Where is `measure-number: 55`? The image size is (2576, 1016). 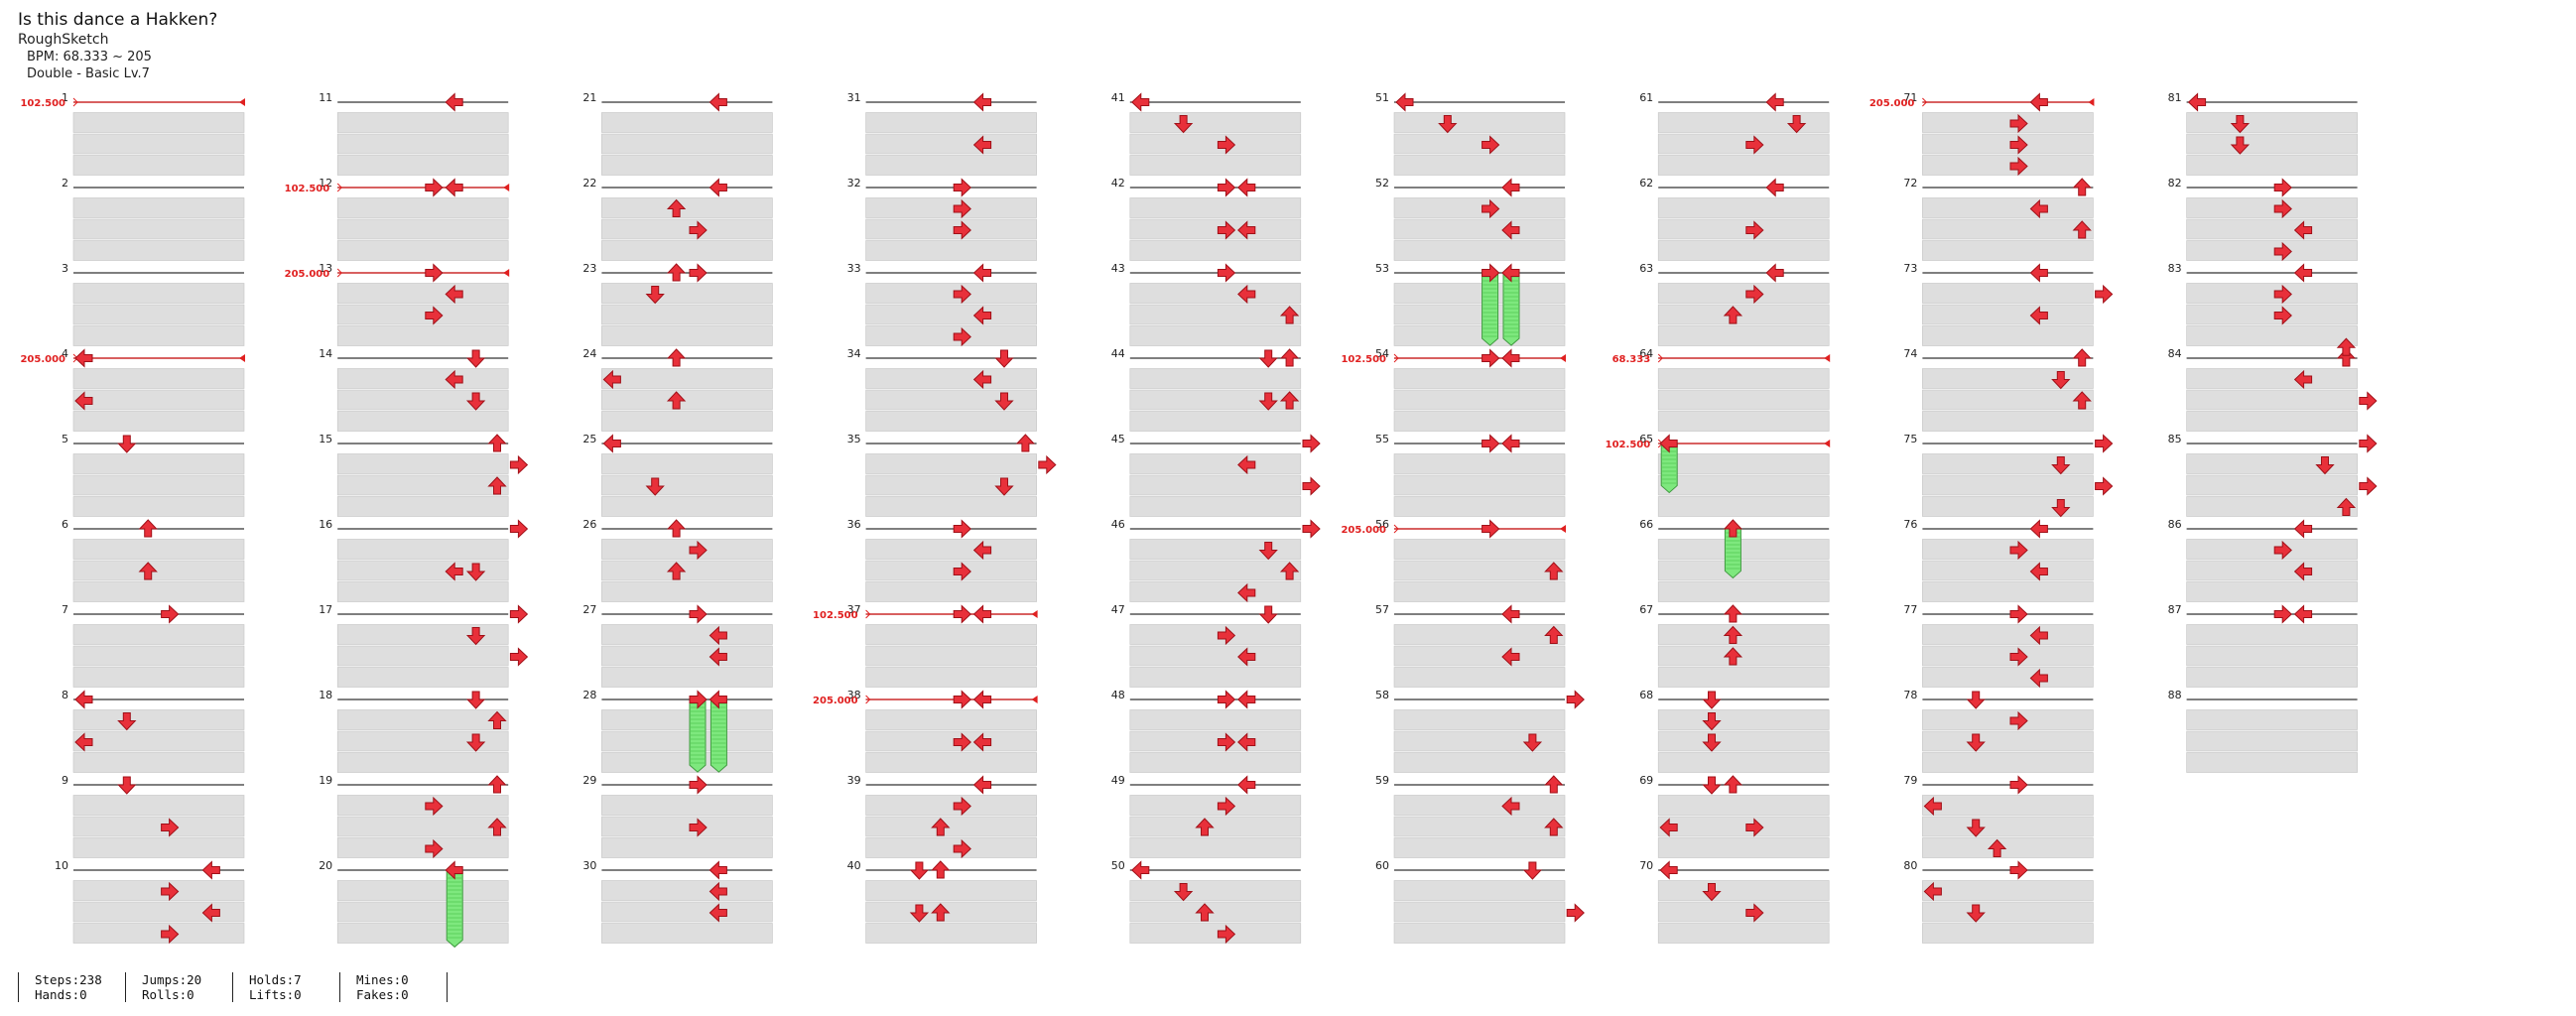
measure-number: 55 is located at coordinates (1382, 439).